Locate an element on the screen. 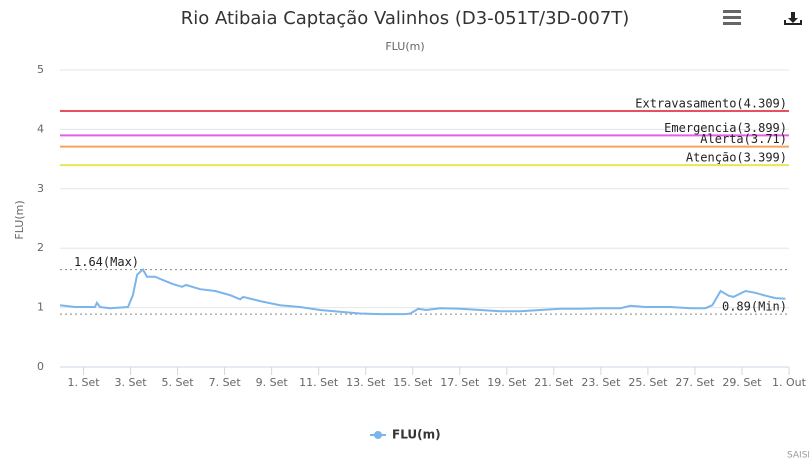 The width and height of the screenshot is (809, 464). y-tick-label: 4 is located at coordinates (40, 128).